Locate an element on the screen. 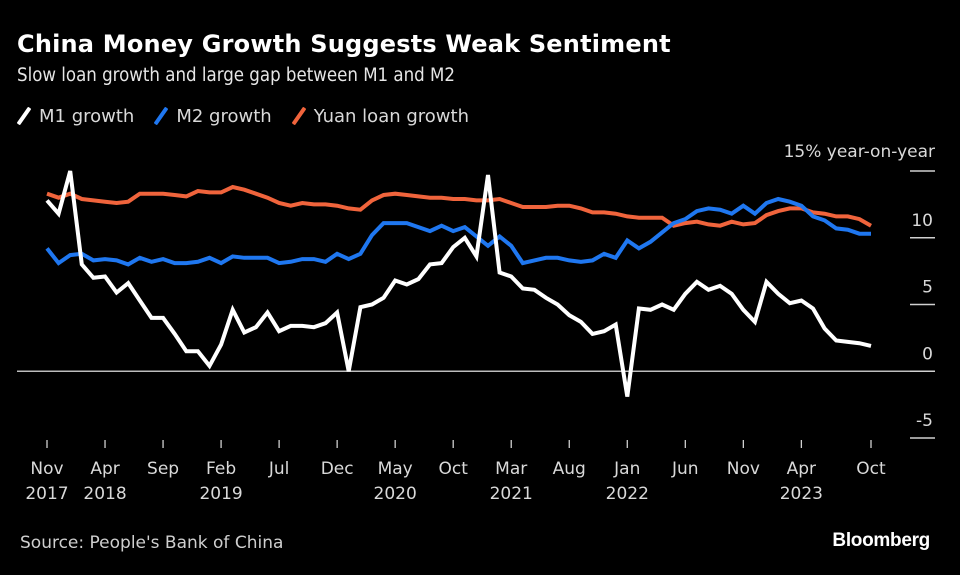 This screenshot has height=575, width=960. x-tick-label-month: Jul is located at coordinates (279, 469).